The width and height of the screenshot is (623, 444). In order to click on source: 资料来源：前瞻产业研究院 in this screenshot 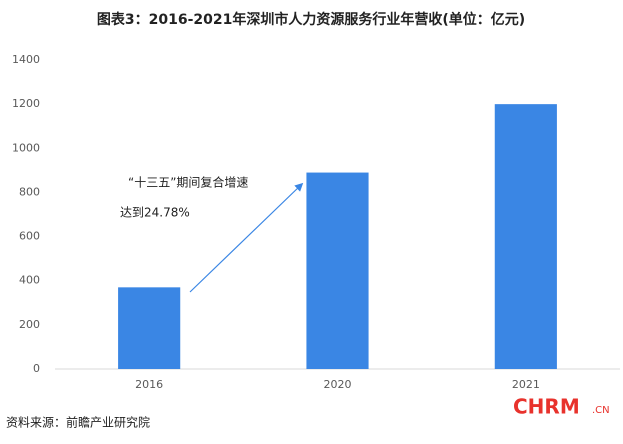, I will do `click(78, 422)`.